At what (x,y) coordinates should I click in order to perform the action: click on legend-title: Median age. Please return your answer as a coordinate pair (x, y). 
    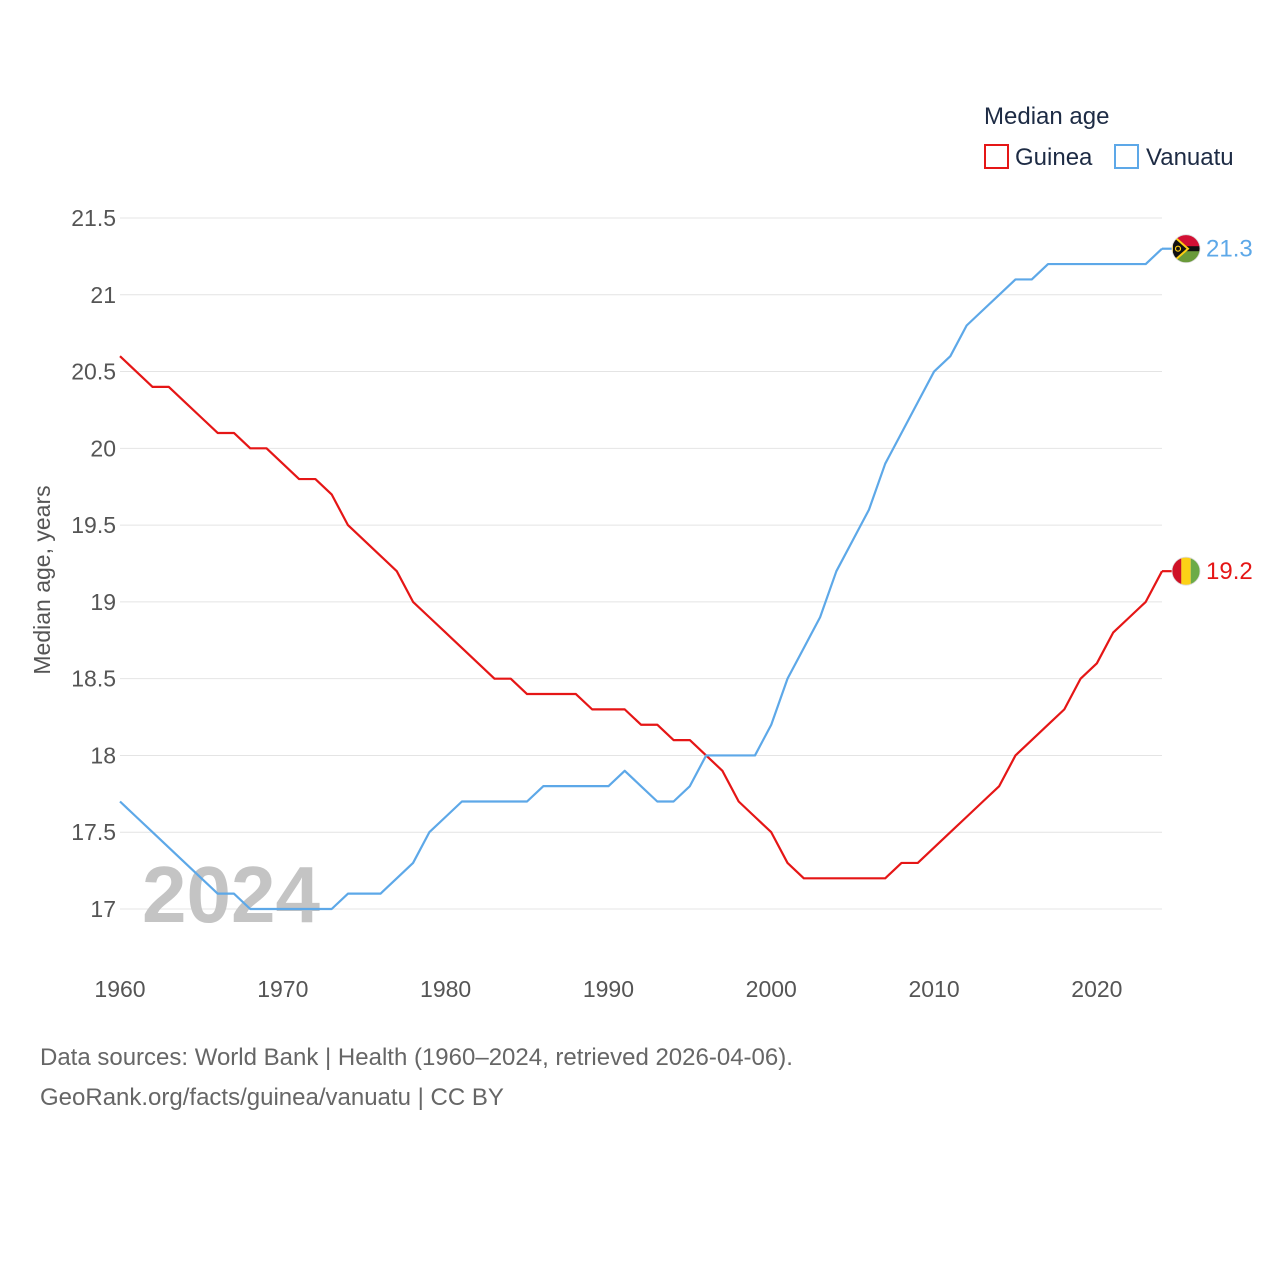
    Looking at the image, I should click on (1046, 116).